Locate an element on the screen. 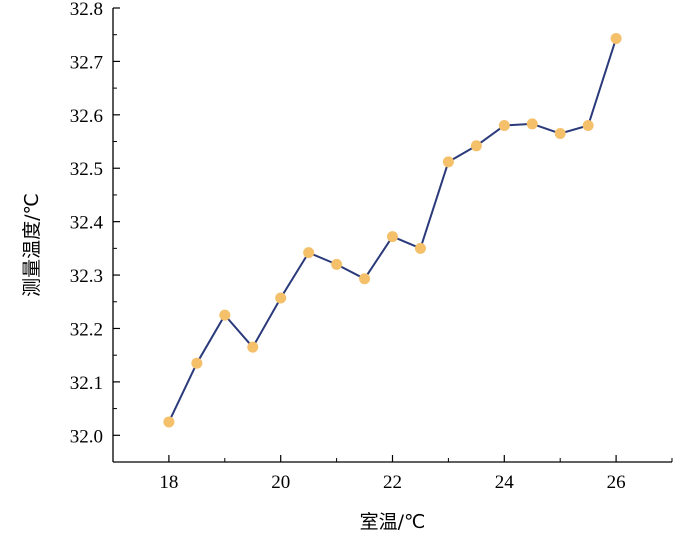  y-tick-label: 32.5 is located at coordinates (86, 169).